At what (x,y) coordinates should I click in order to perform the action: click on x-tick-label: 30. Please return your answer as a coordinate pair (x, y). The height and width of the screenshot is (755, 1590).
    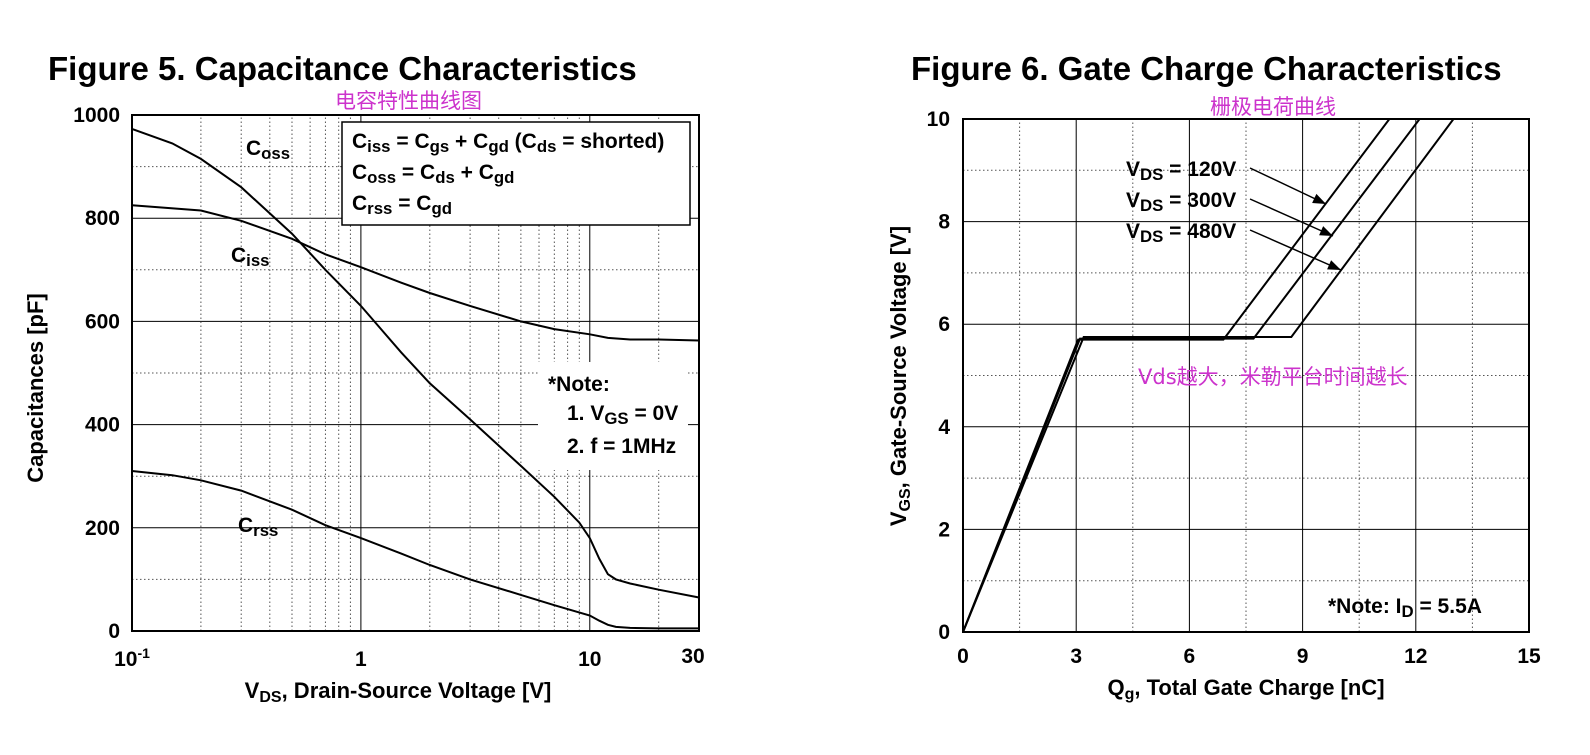
    Looking at the image, I should click on (692, 656).